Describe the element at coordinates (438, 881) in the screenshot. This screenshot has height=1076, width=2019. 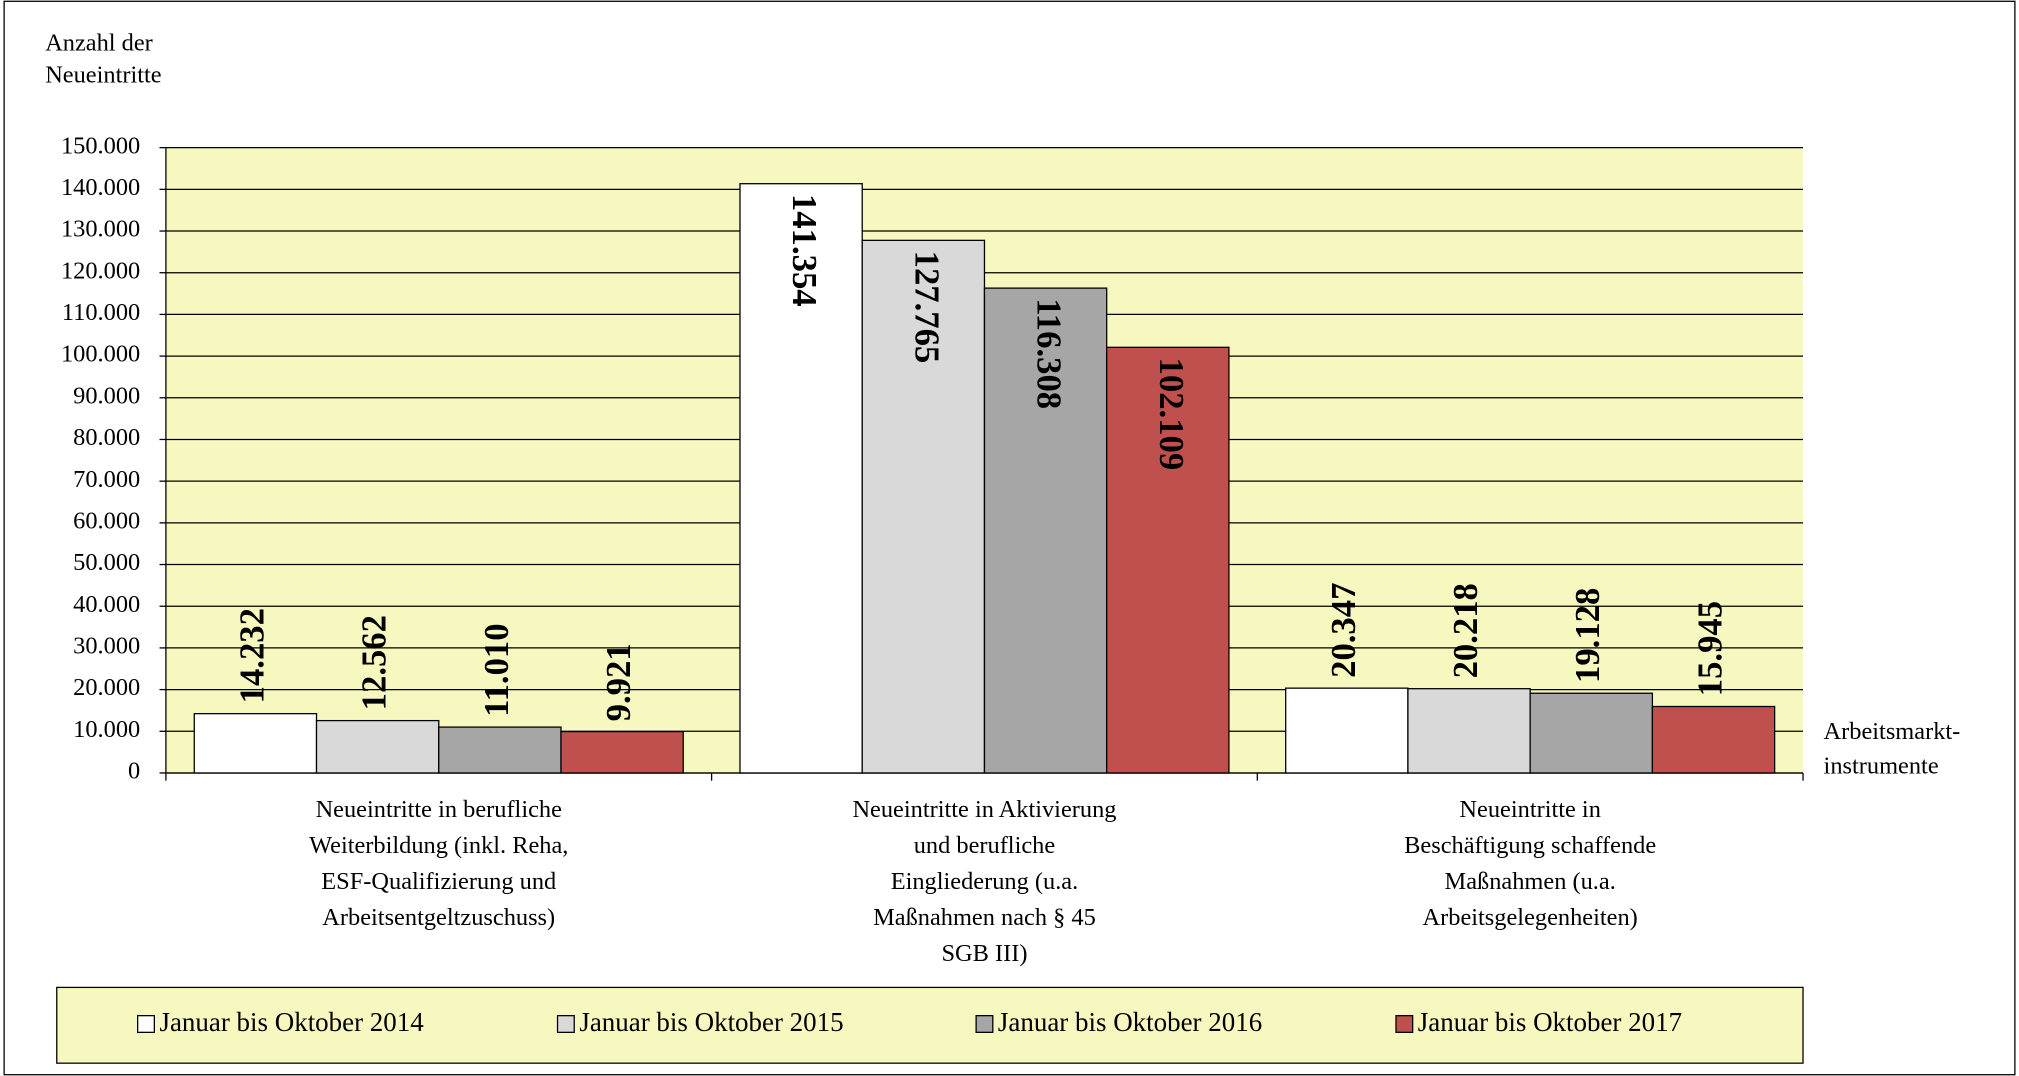
I see `x-tick-label: ESF-Qualifizierung und` at that location.